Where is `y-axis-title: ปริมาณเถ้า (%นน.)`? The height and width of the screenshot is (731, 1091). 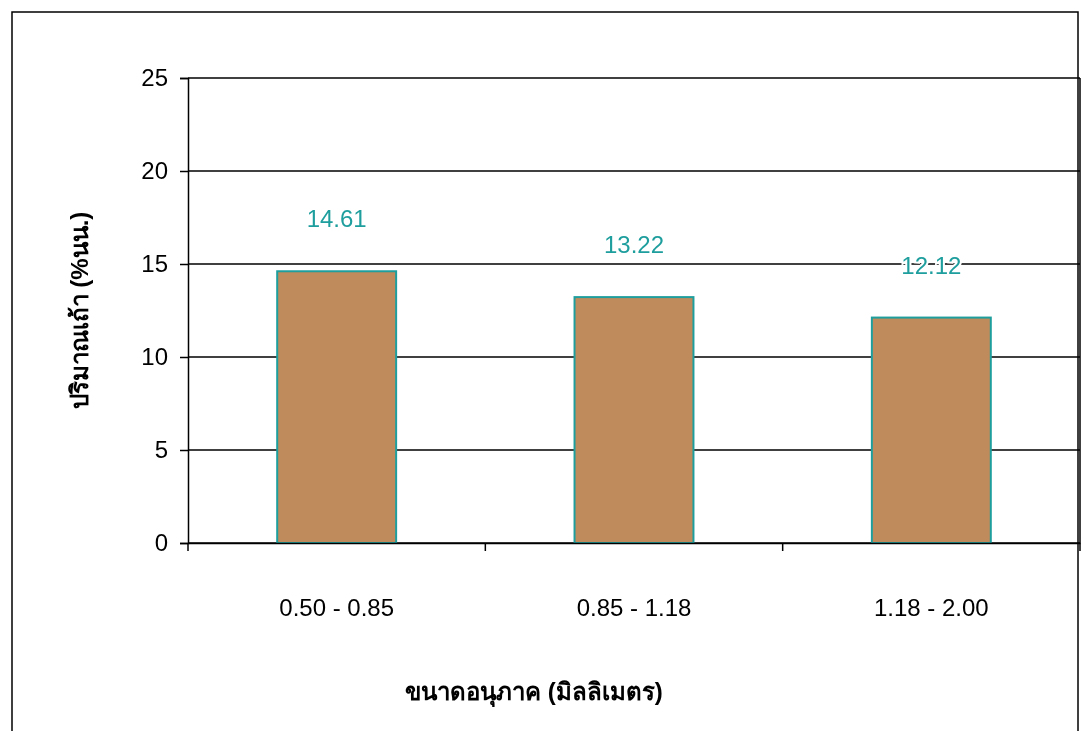 y-axis-title: ปริมาณเถ้า (%นน.) is located at coordinates (79, 310).